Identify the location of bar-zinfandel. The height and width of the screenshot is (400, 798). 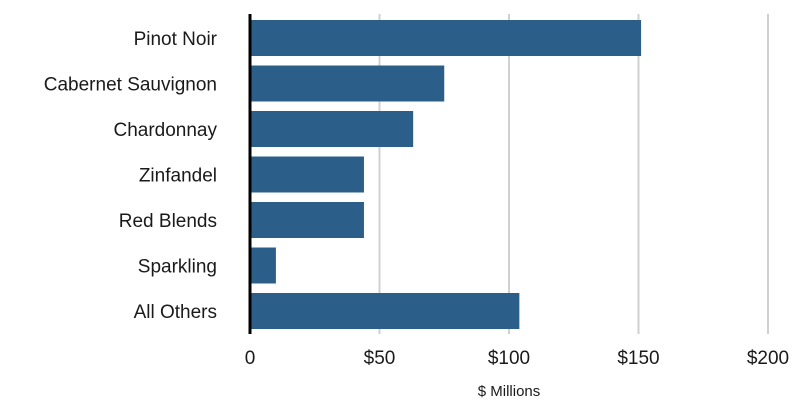
(307, 174).